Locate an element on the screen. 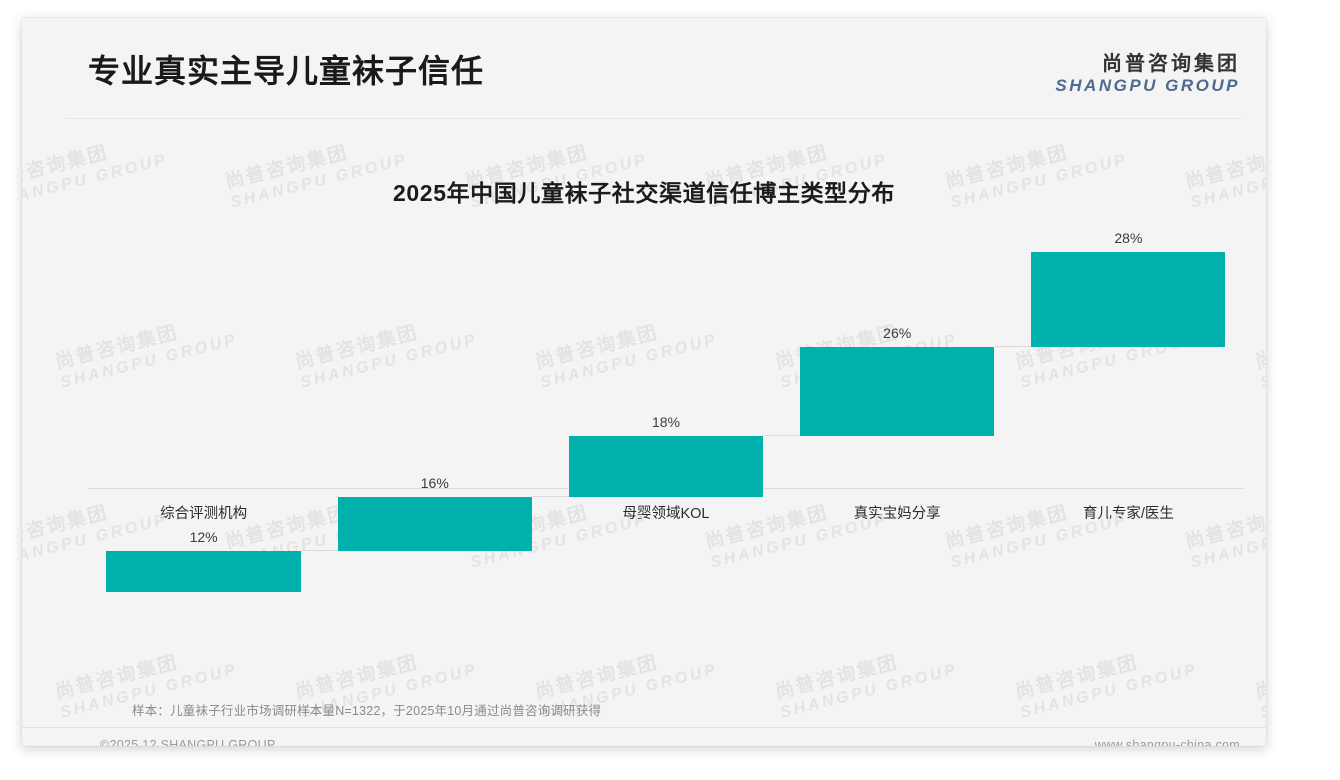 Image resolution: width=1340 pixels, height=780 pixels. chart-category-label: 综合评测机构 is located at coordinates (204, 514).